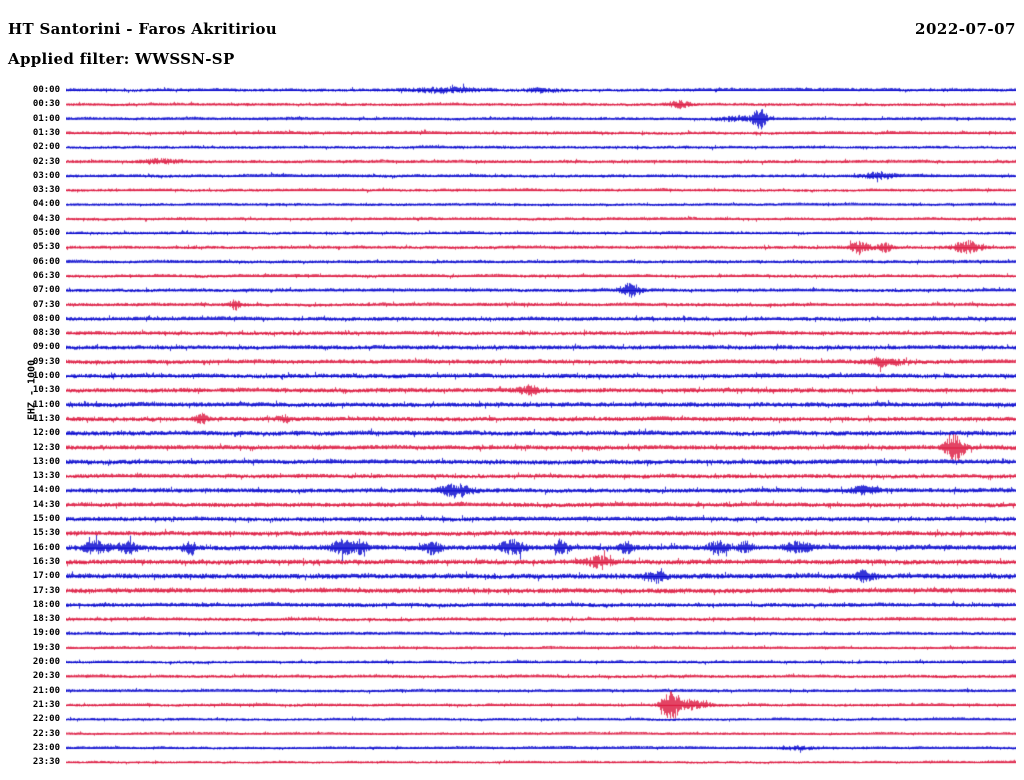 The width and height of the screenshot is (1024, 780). I want to click on trace-time-label: 08:00, so click(46, 318).